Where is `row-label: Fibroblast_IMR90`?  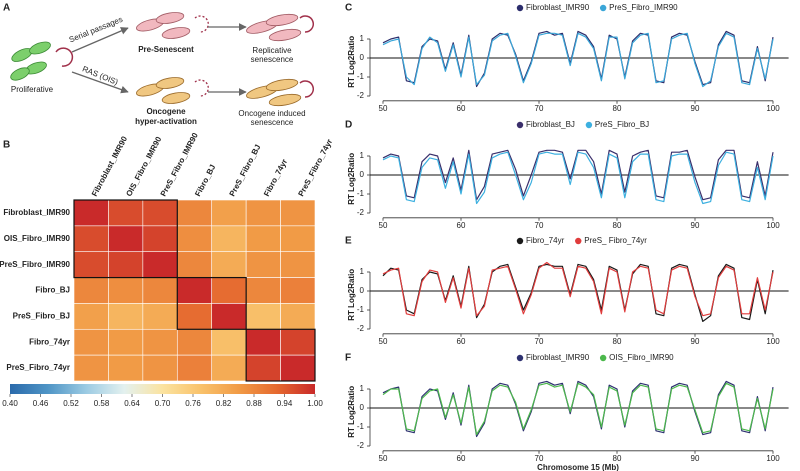 row-label: Fibroblast_IMR90 is located at coordinates (36, 212).